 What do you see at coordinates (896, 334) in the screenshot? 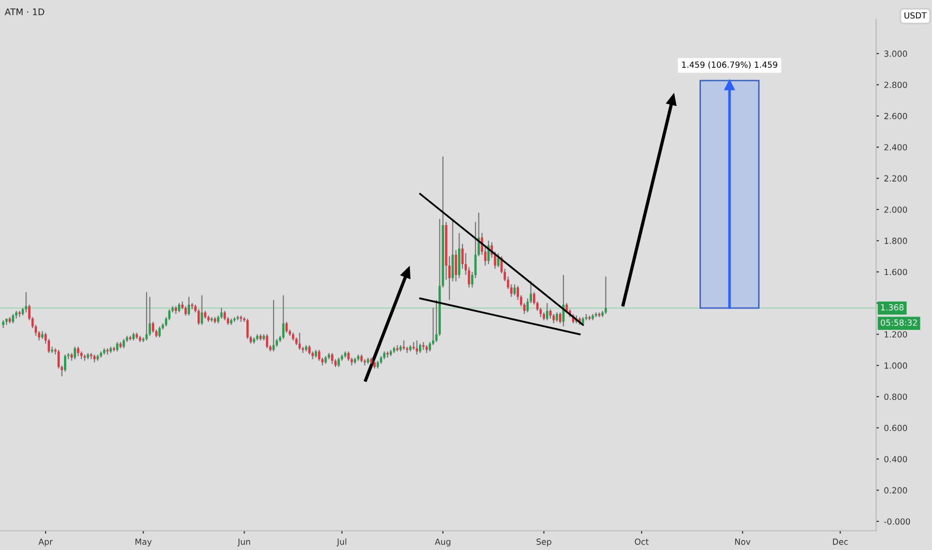
I see `y-tick-label: 1.200` at bounding box center [896, 334].